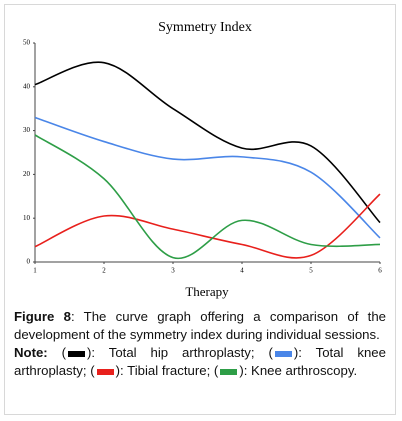  What do you see at coordinates (27, 174) in the screenshot?
I see `y-tick-label: 20` at bounding box center [27, 174].